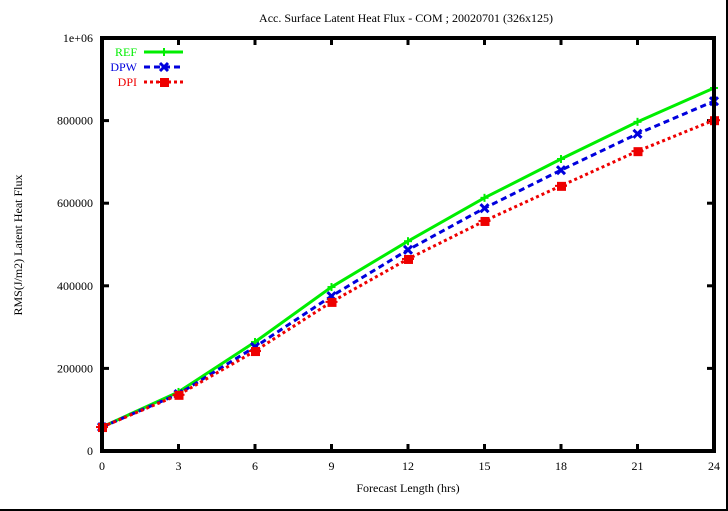 The width and height of the screenshot is (728, 511). What do you see at coordinates (332, 466) in the screenshot?
I see `x-tick-label: 9` at bounding box center [332, 466].